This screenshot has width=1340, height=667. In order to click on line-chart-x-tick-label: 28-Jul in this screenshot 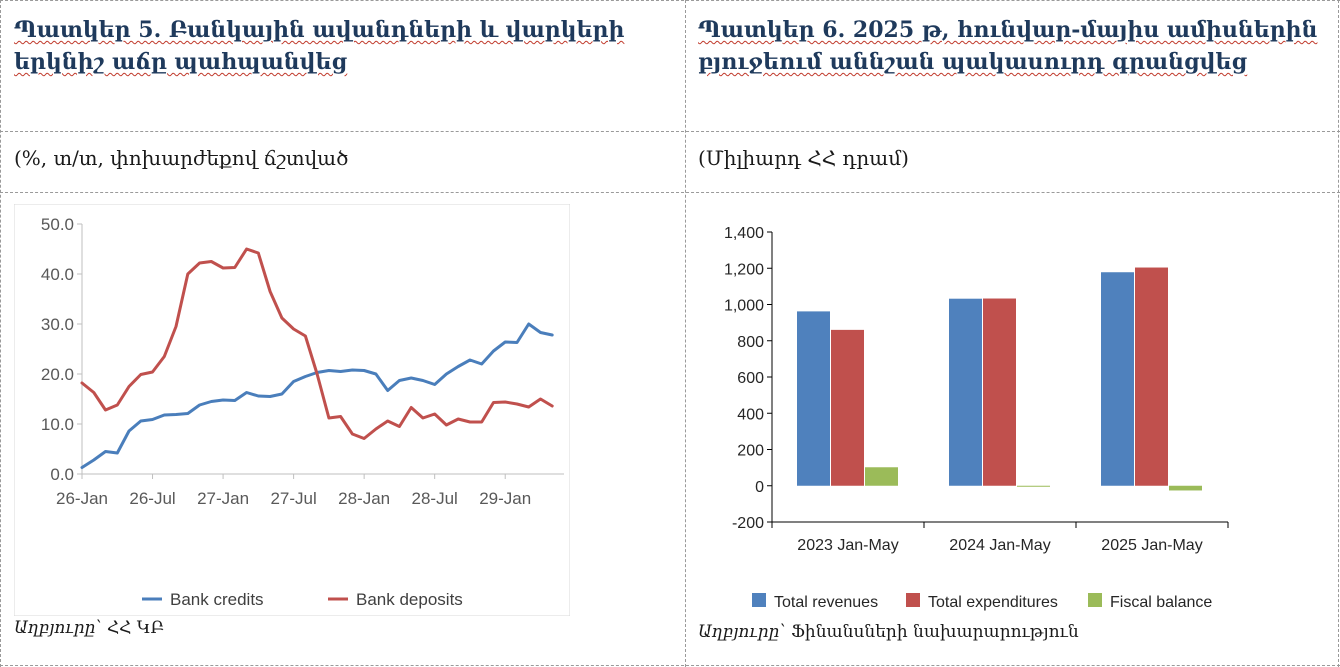, I will do `click(435, 498)`.